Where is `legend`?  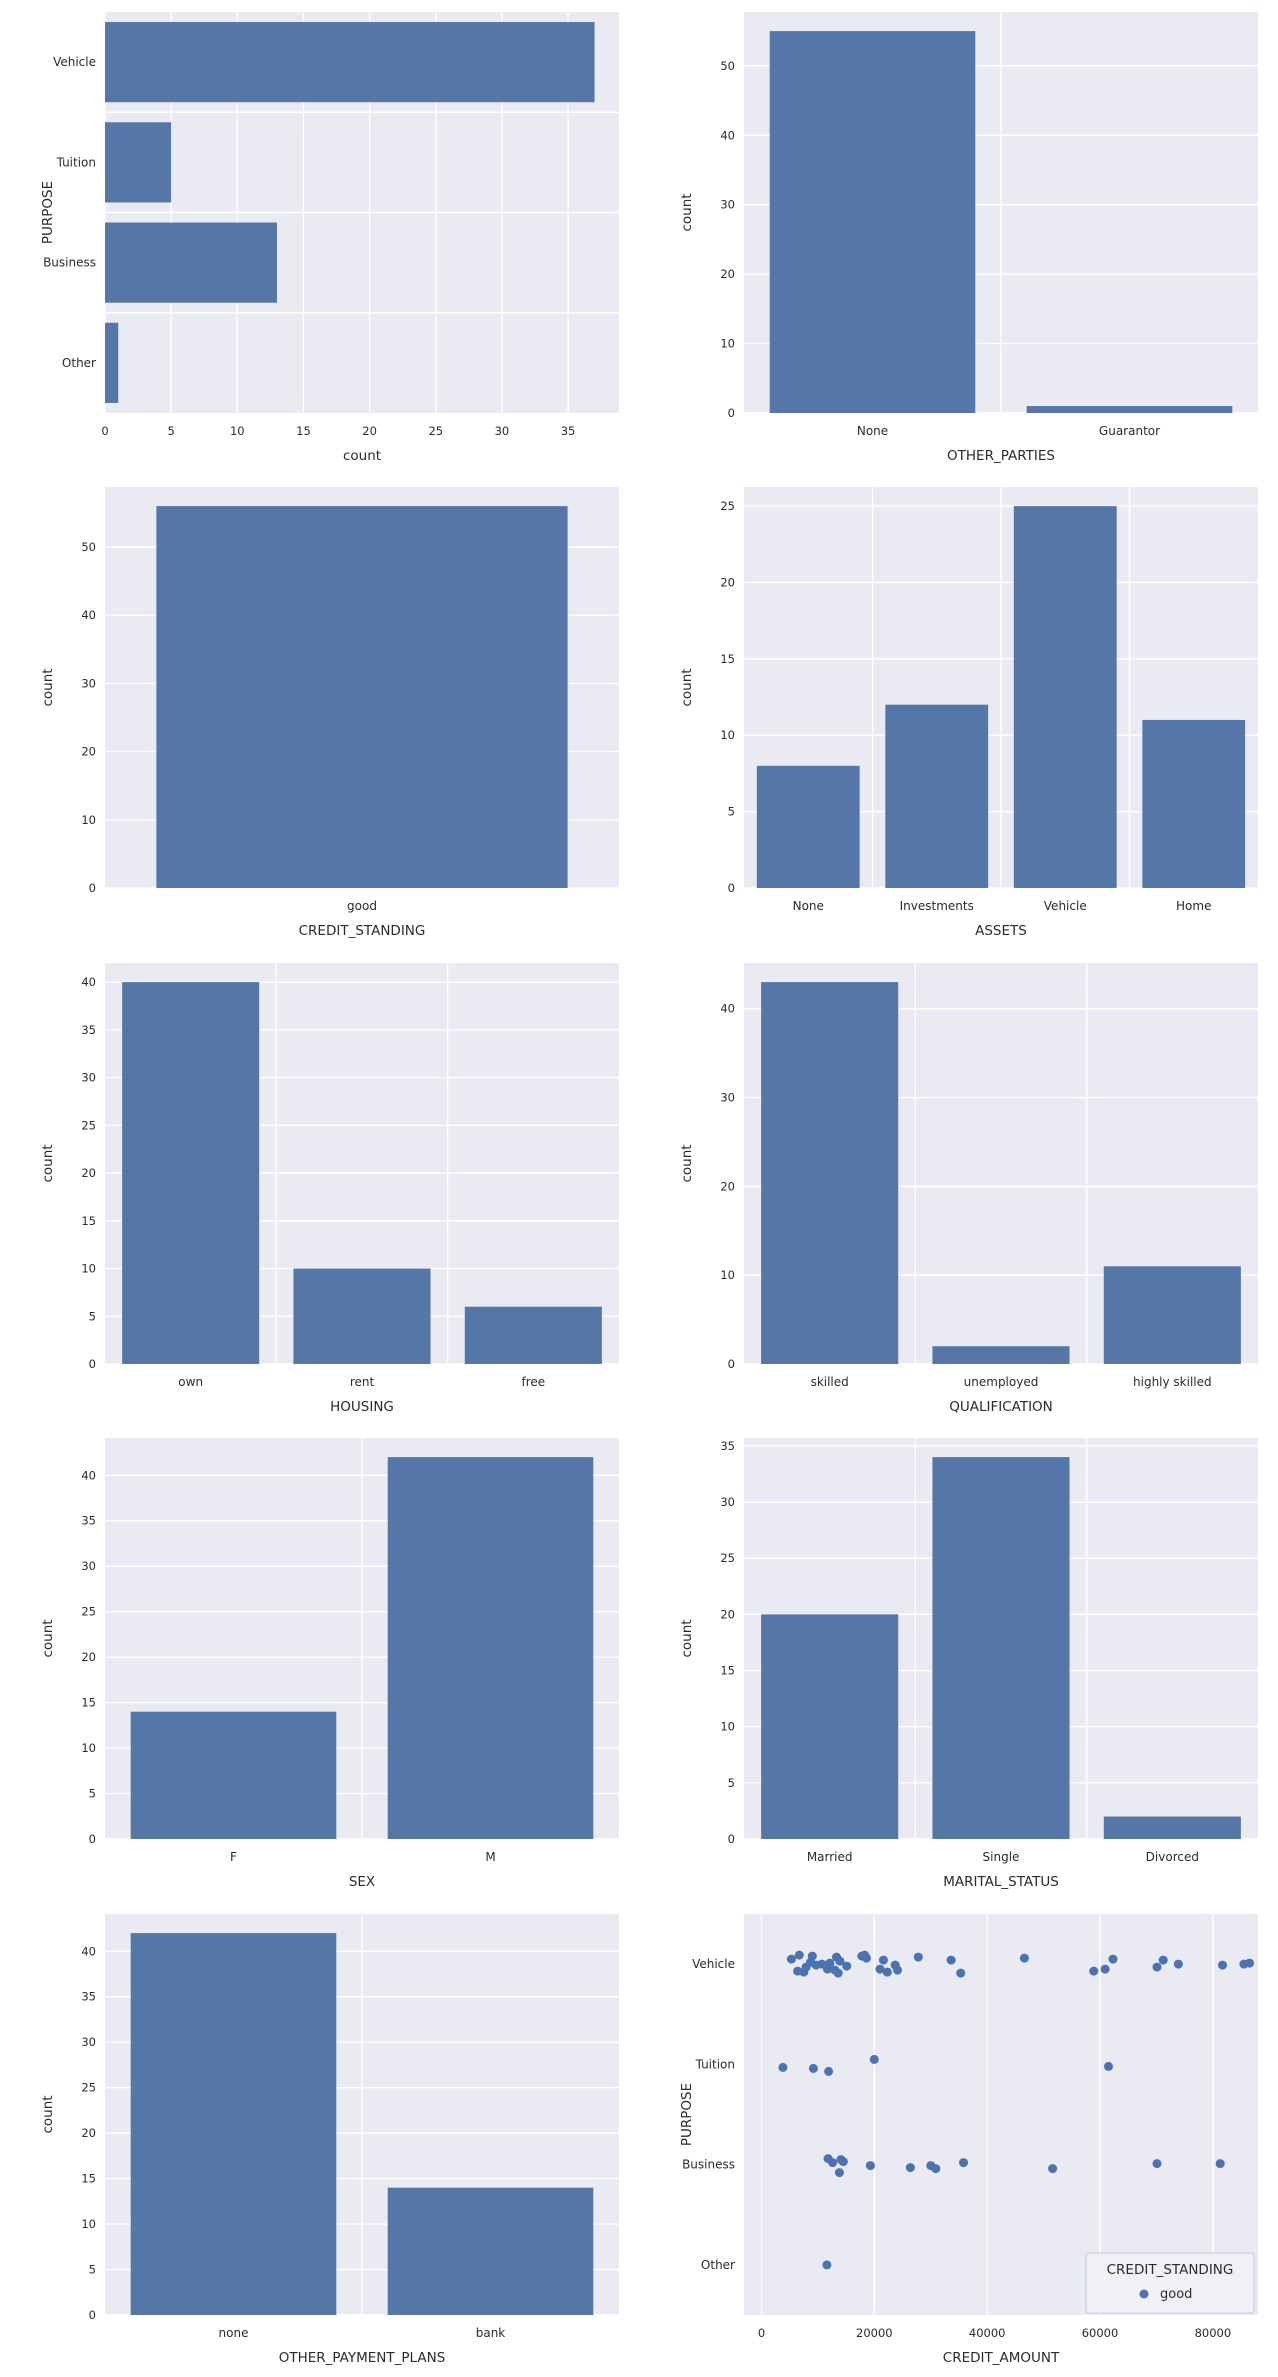
legend is located at coordinates (1170, 2283).